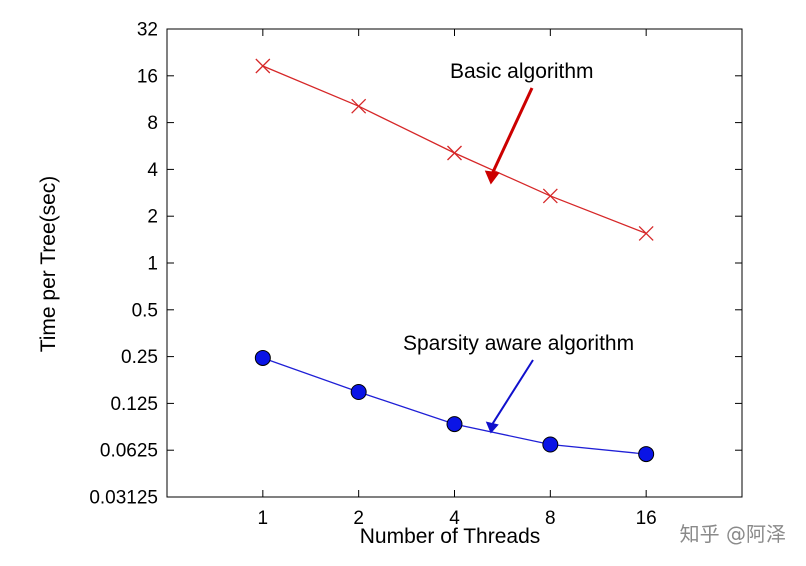 The image size is (806, 566). Describe the element at coordinates (512, 130) in the screenshot. I see `annotation-arrow-basic` at that location.